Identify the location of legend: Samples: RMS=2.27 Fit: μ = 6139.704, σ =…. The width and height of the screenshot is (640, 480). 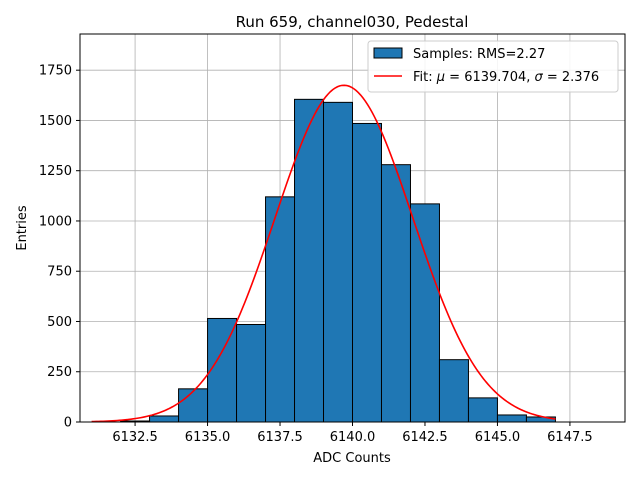
(493, 66).